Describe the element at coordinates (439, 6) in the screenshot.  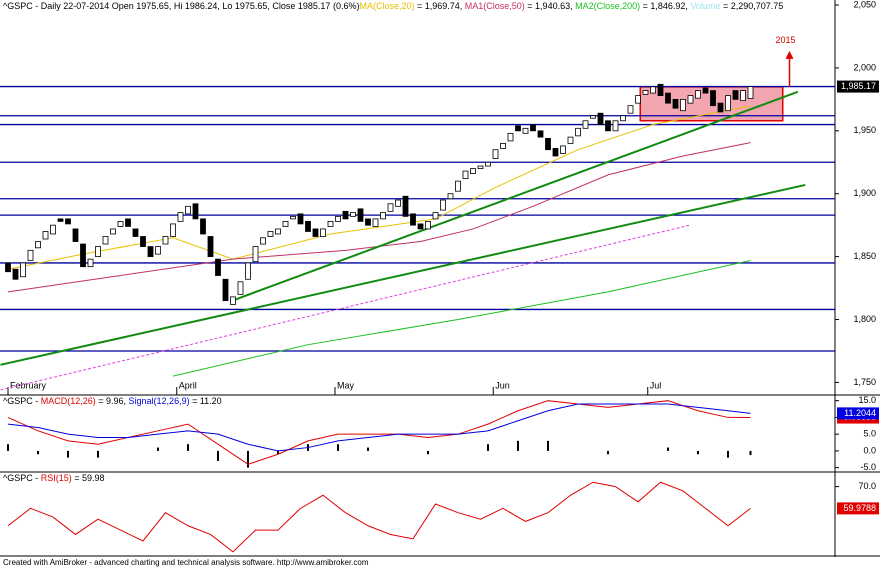
I see `title-part: = 1,969.74,` at that location.